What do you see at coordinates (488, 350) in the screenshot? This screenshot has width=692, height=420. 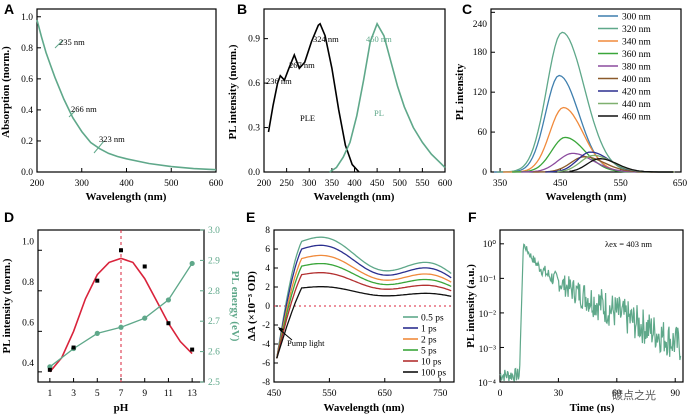 I see `y-tick-label: 10⁻³` at bounding box center [488, 350].